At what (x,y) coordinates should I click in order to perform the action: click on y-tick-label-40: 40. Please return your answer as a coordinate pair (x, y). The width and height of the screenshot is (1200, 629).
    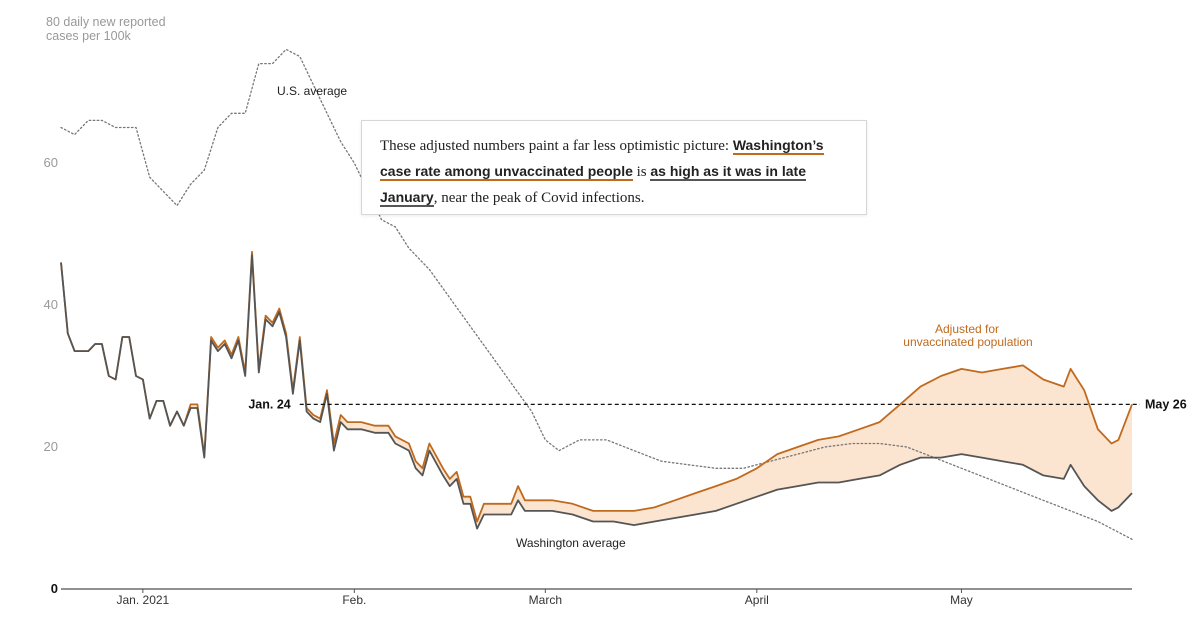
    Looking at the image, I should click on (51, 304).